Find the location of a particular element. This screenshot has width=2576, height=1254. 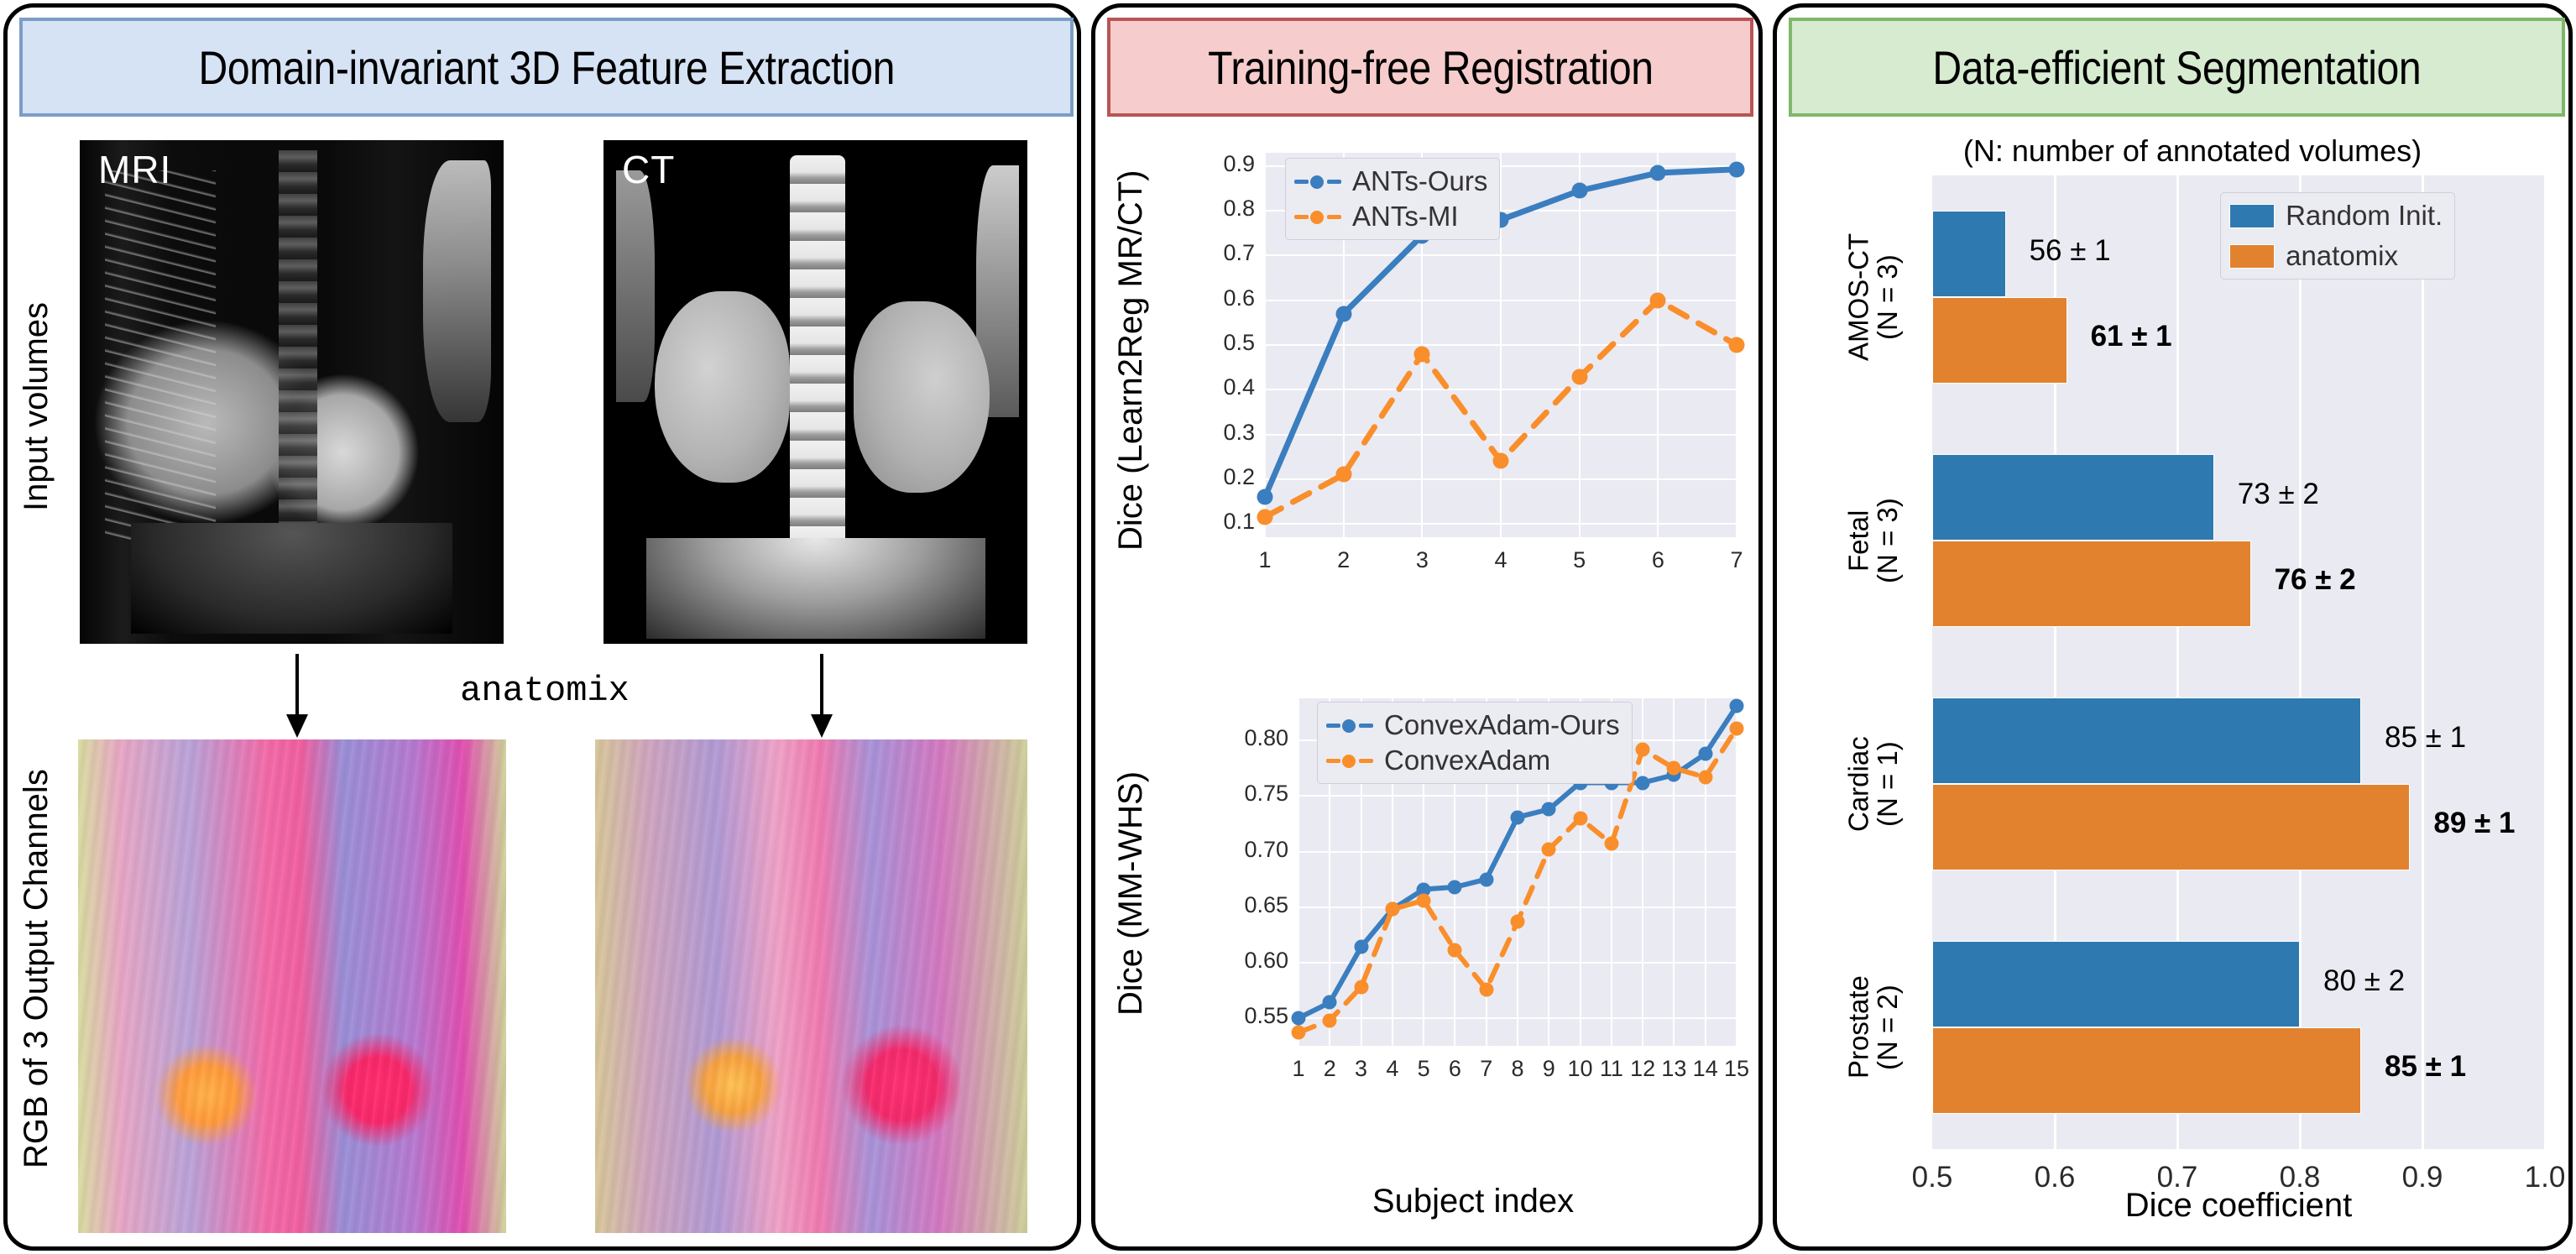

row-label-input-volumes: Input volumes is located at coordinates (36, 406).